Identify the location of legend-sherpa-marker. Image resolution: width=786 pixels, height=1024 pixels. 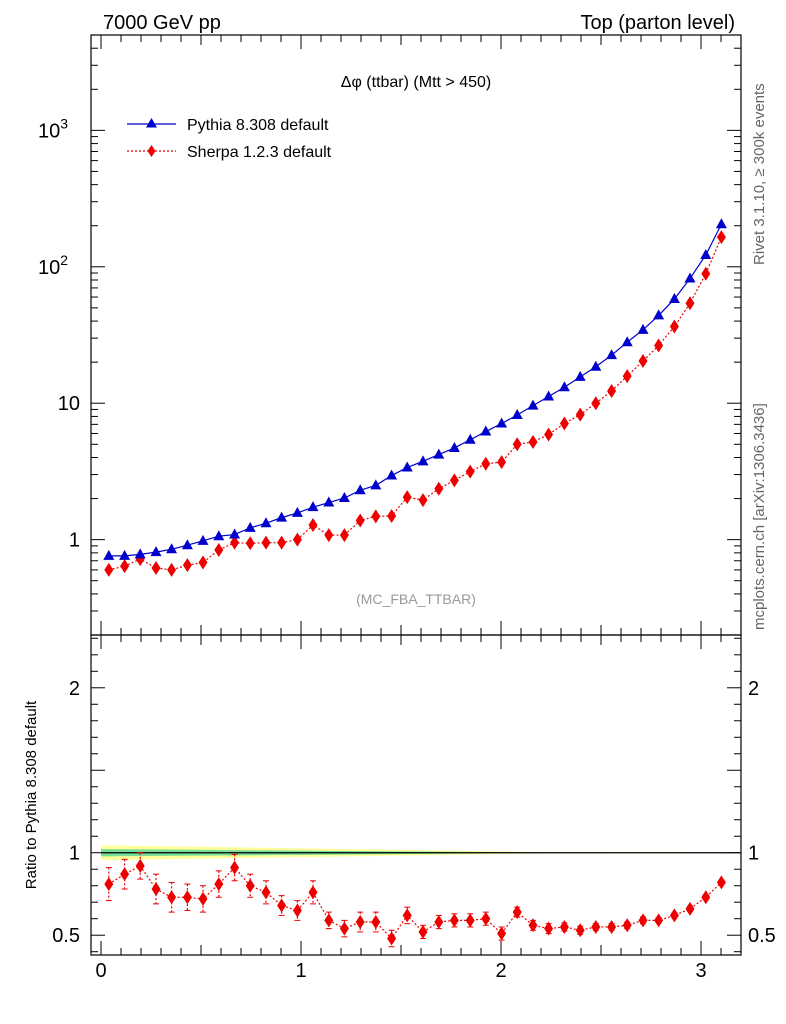
(151, 151).